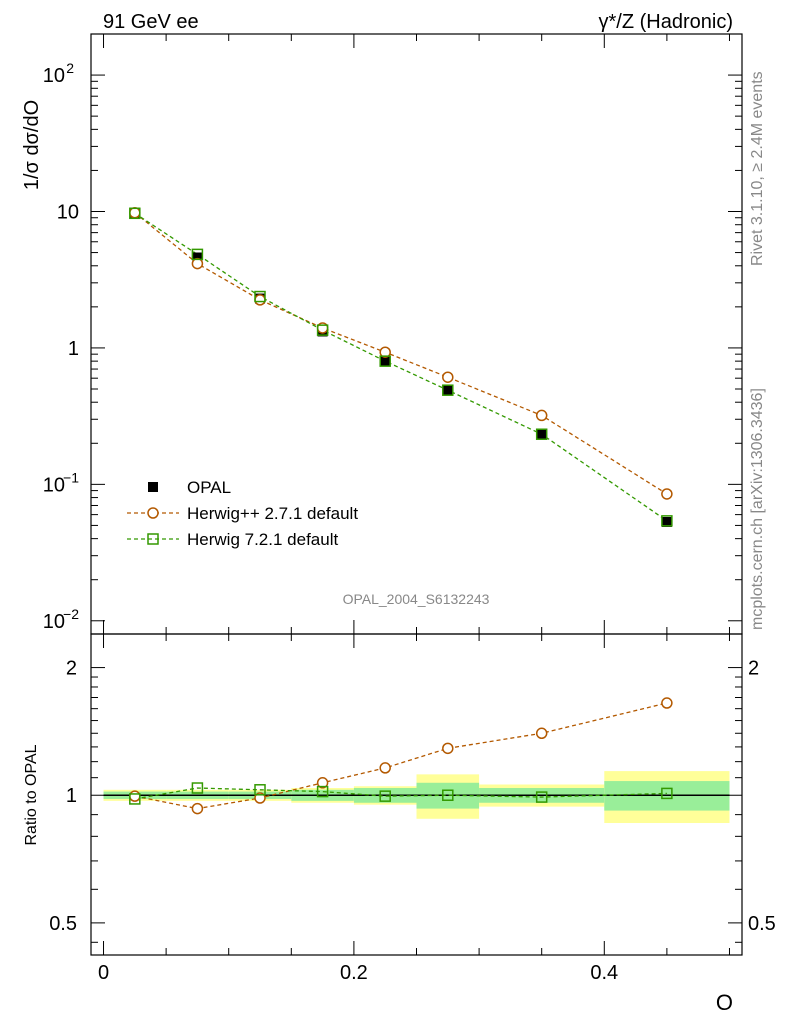 The height and width of the screenshot is (1024, 786). What do you see at coordinates (753, 669) in the screenshot?
I see `ratio-right-tick-label: 2` at bounding box center [753, 669].